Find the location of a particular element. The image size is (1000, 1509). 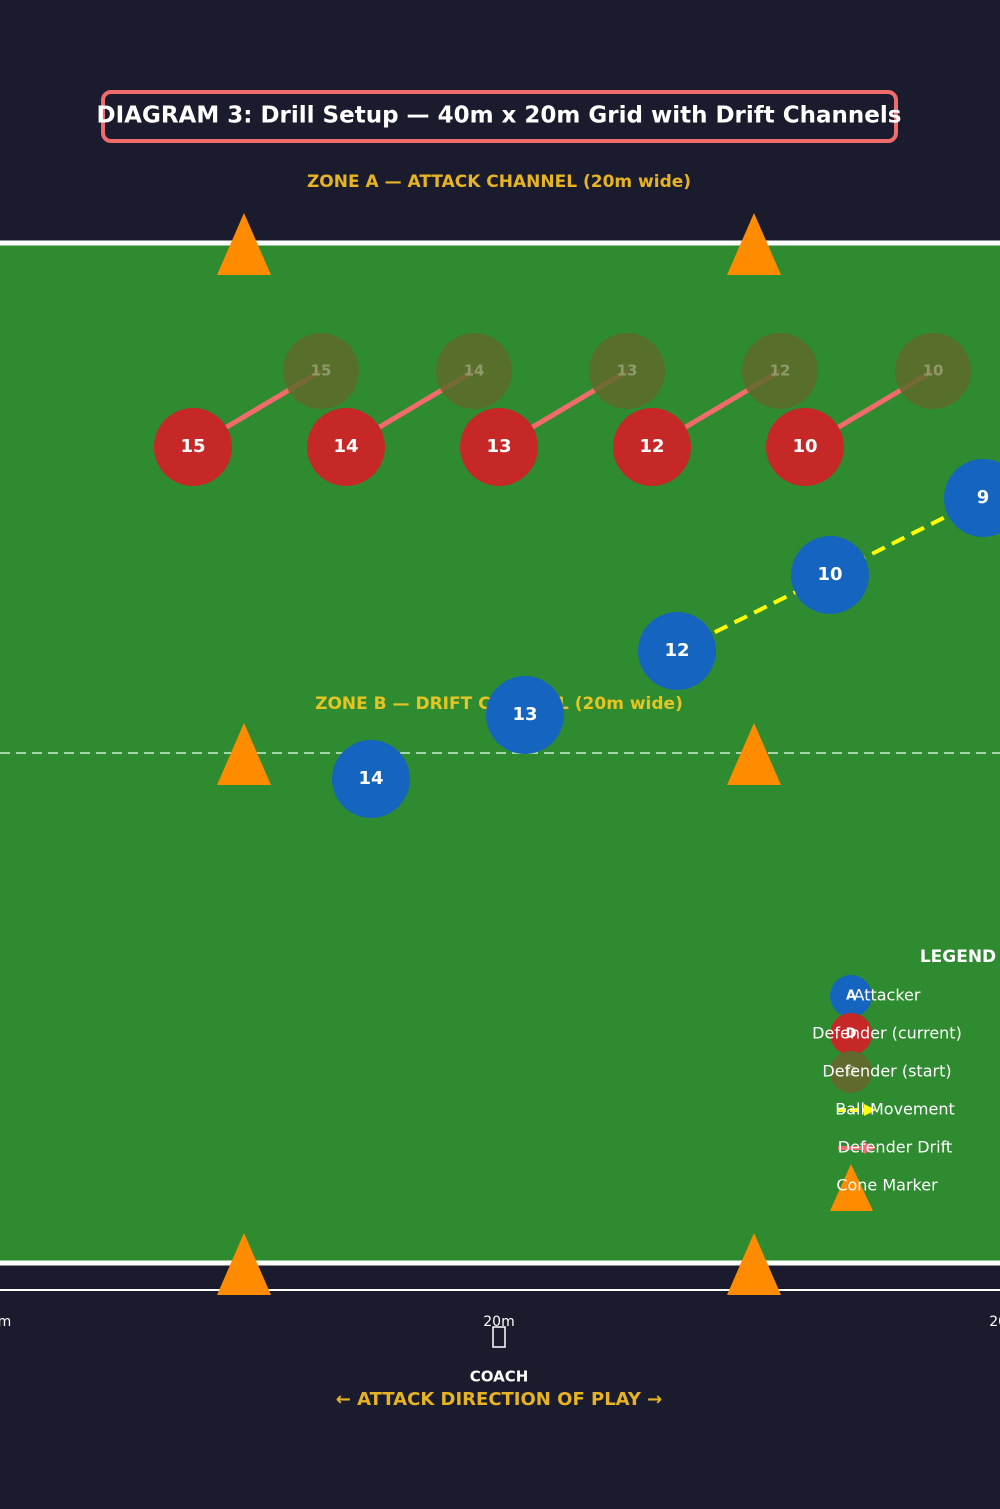

defender-start-number: 15 is located at coordinates (321, 371).